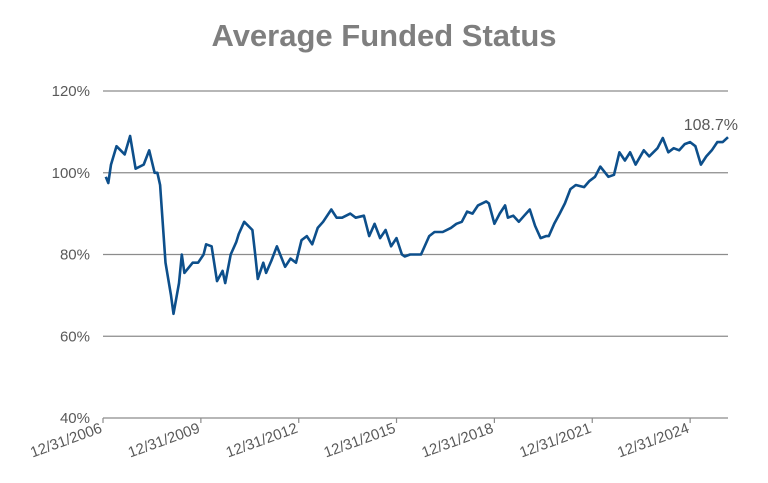  What do you see at coordinates (164, 441) in the screenshot?
I see `x-tick-label: 12/31/2009` at bounding box center [164, 441].